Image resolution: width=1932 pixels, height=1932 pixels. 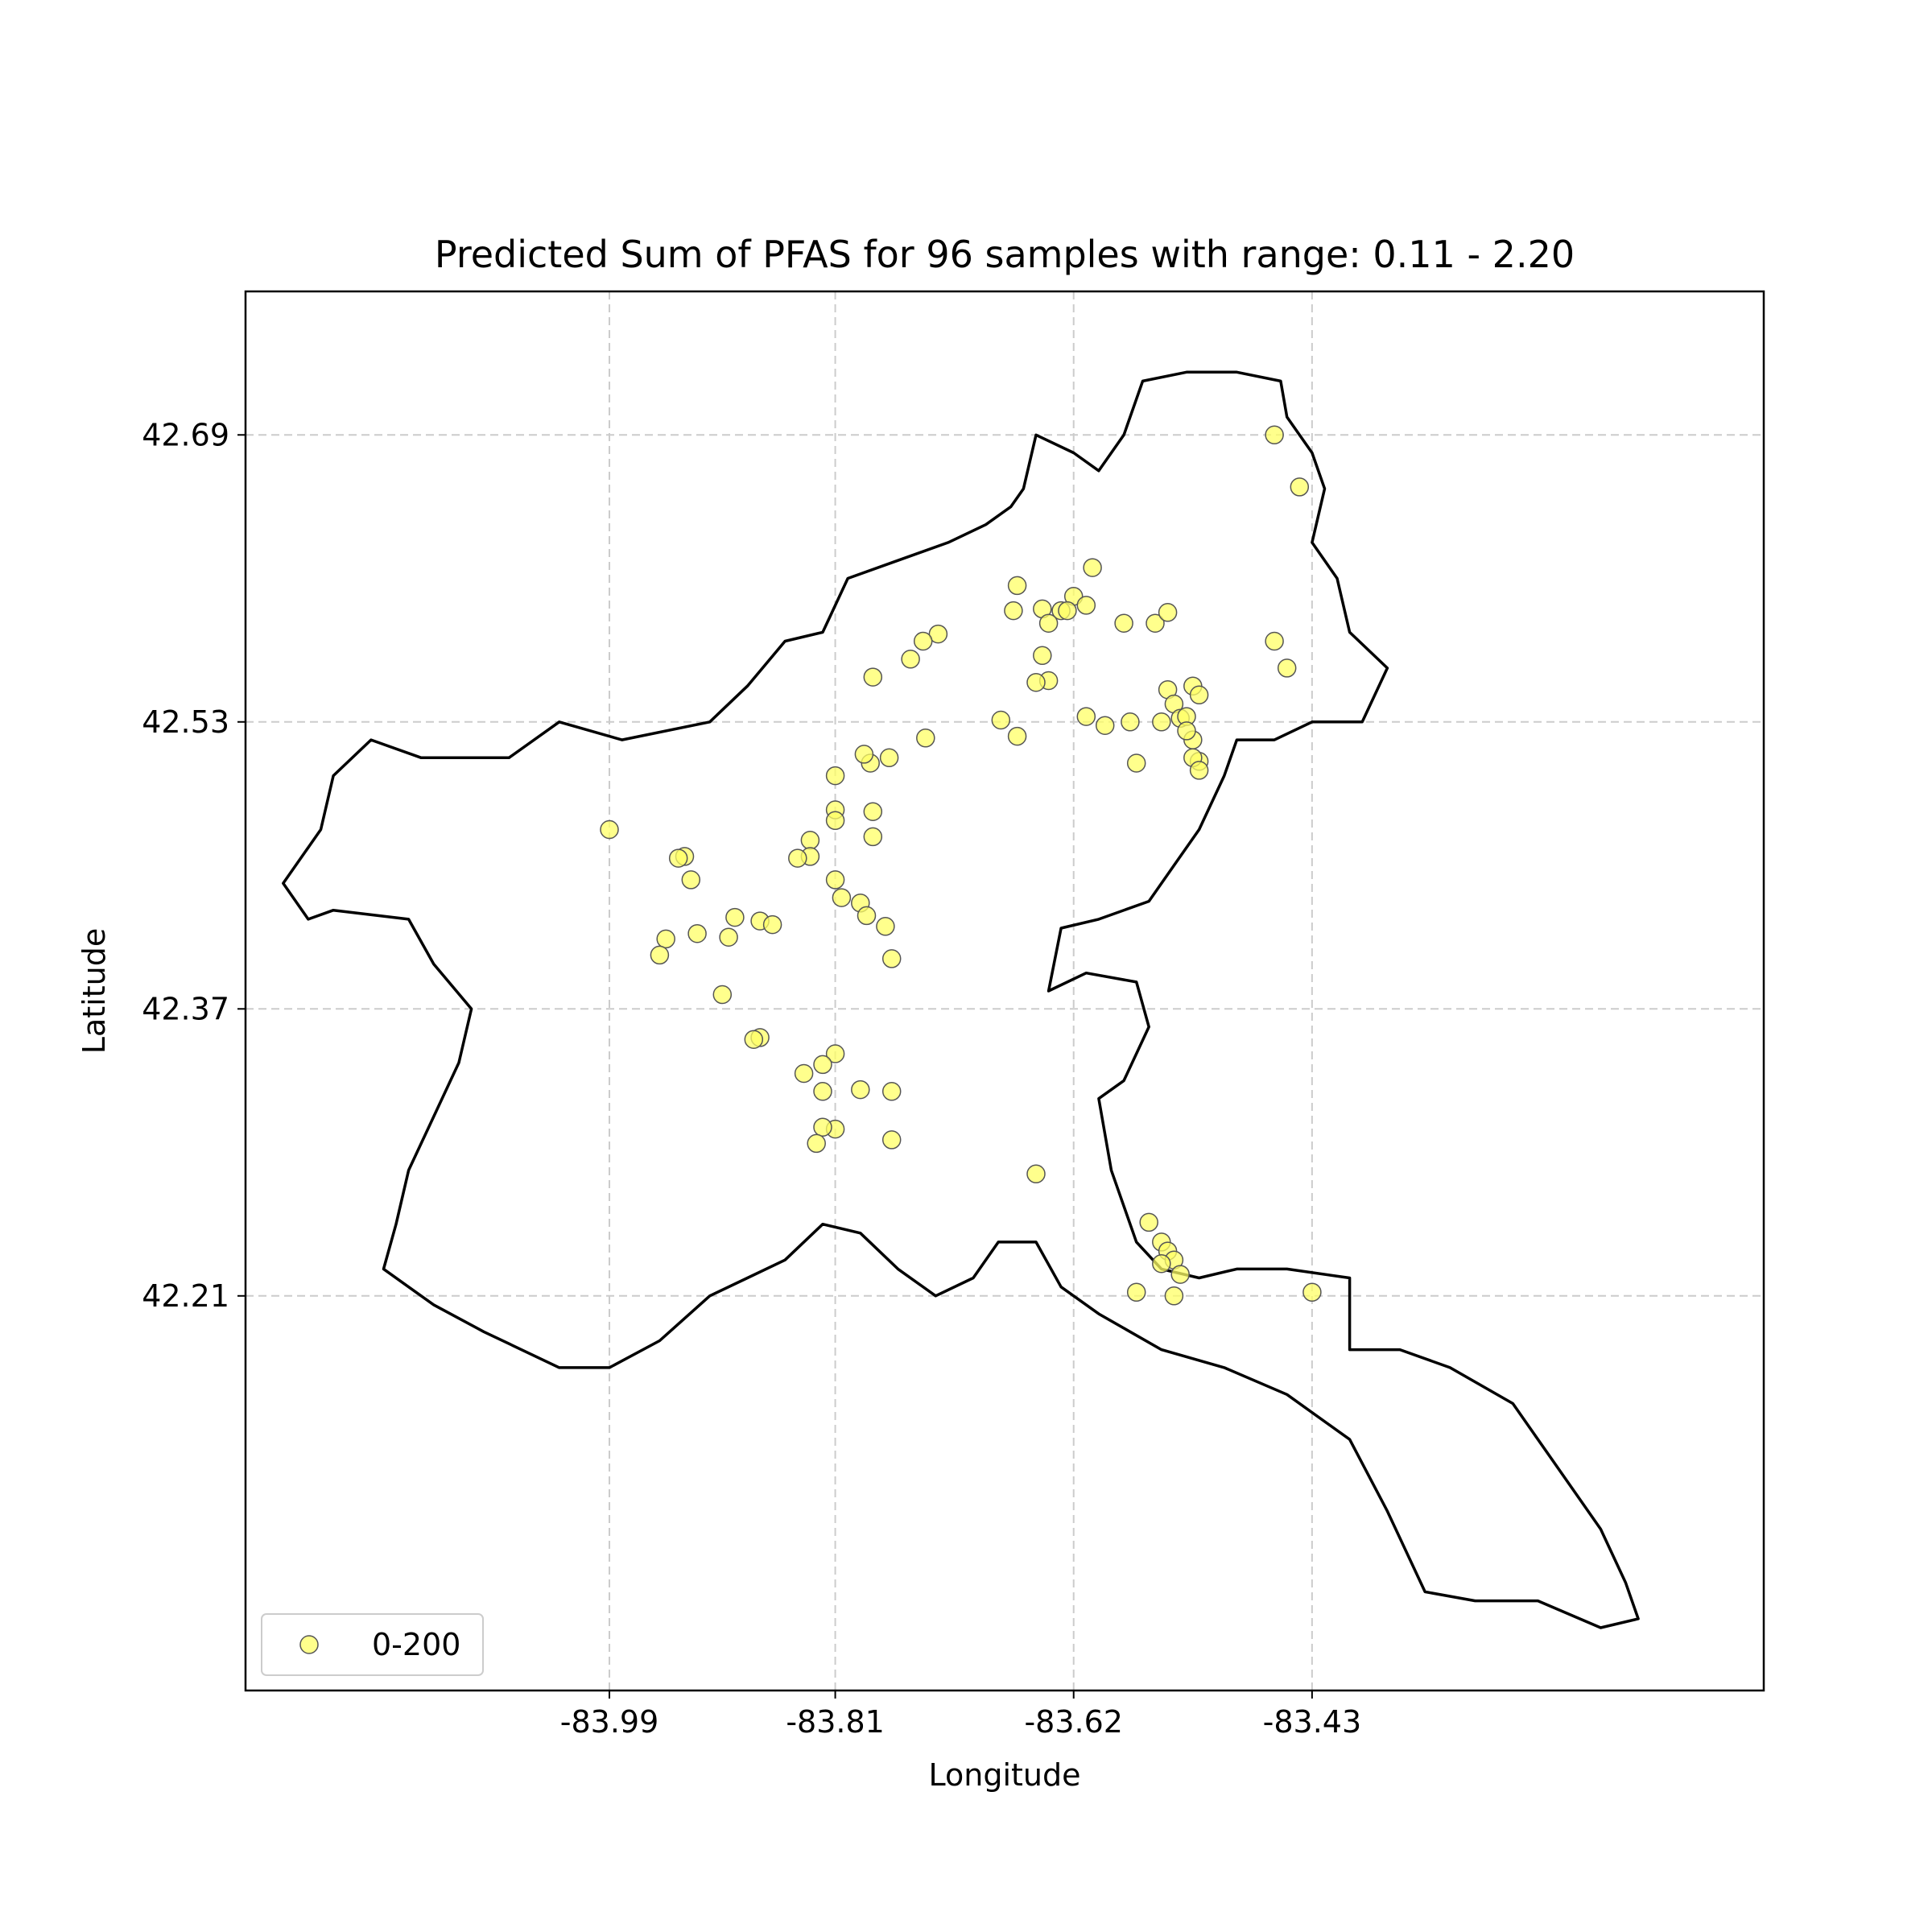 What do you see at coordinates (609, 1722) in the screenshot?
I see `x-tick-label: -83.99` at bounding box center [609, 1722].